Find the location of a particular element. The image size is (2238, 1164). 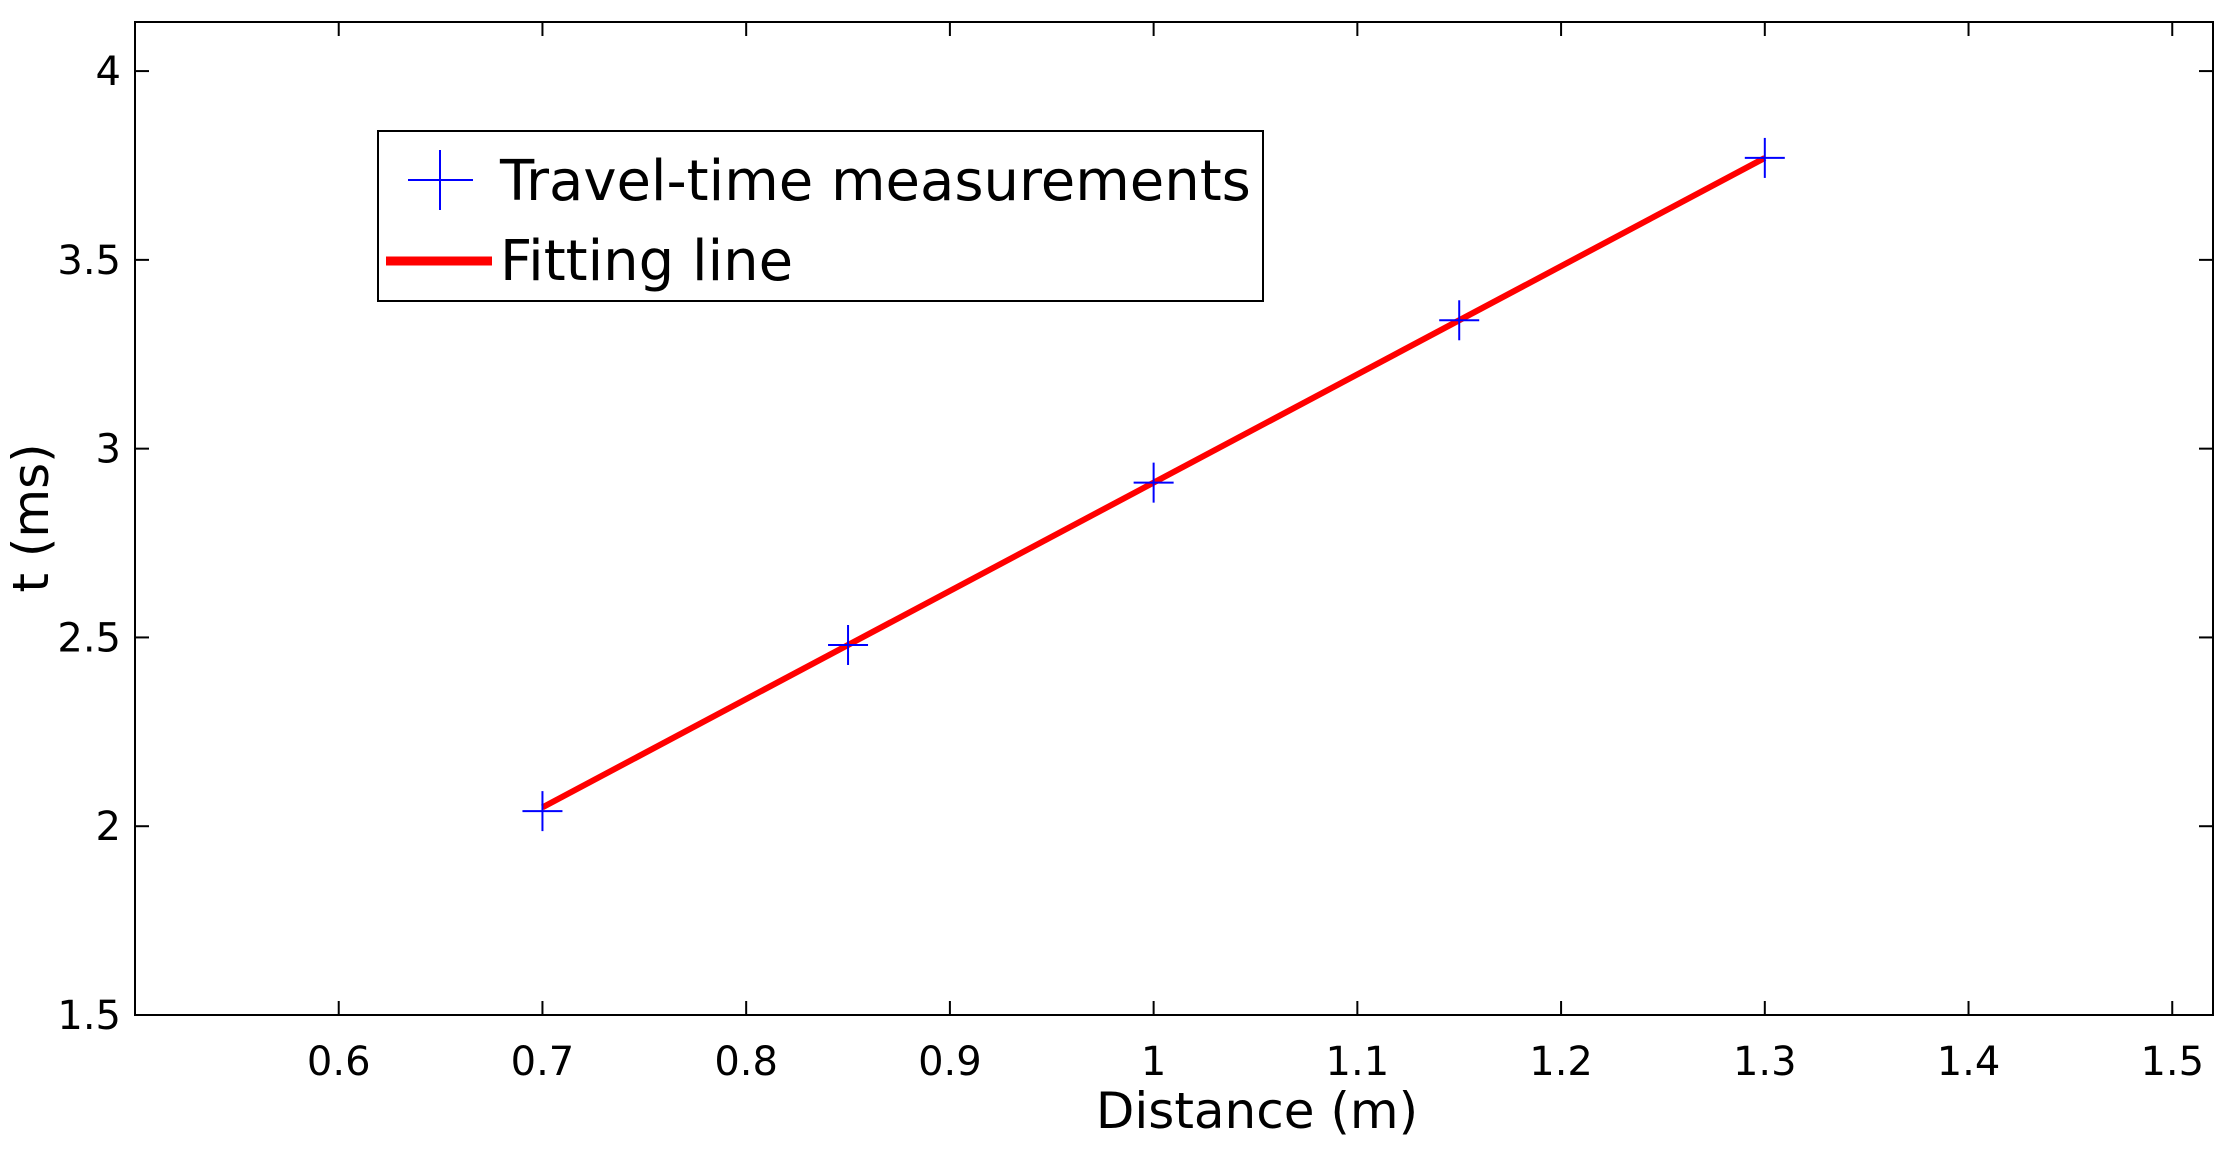

x-tick-label: 1.4 is located at coordinates (1969, 1062).